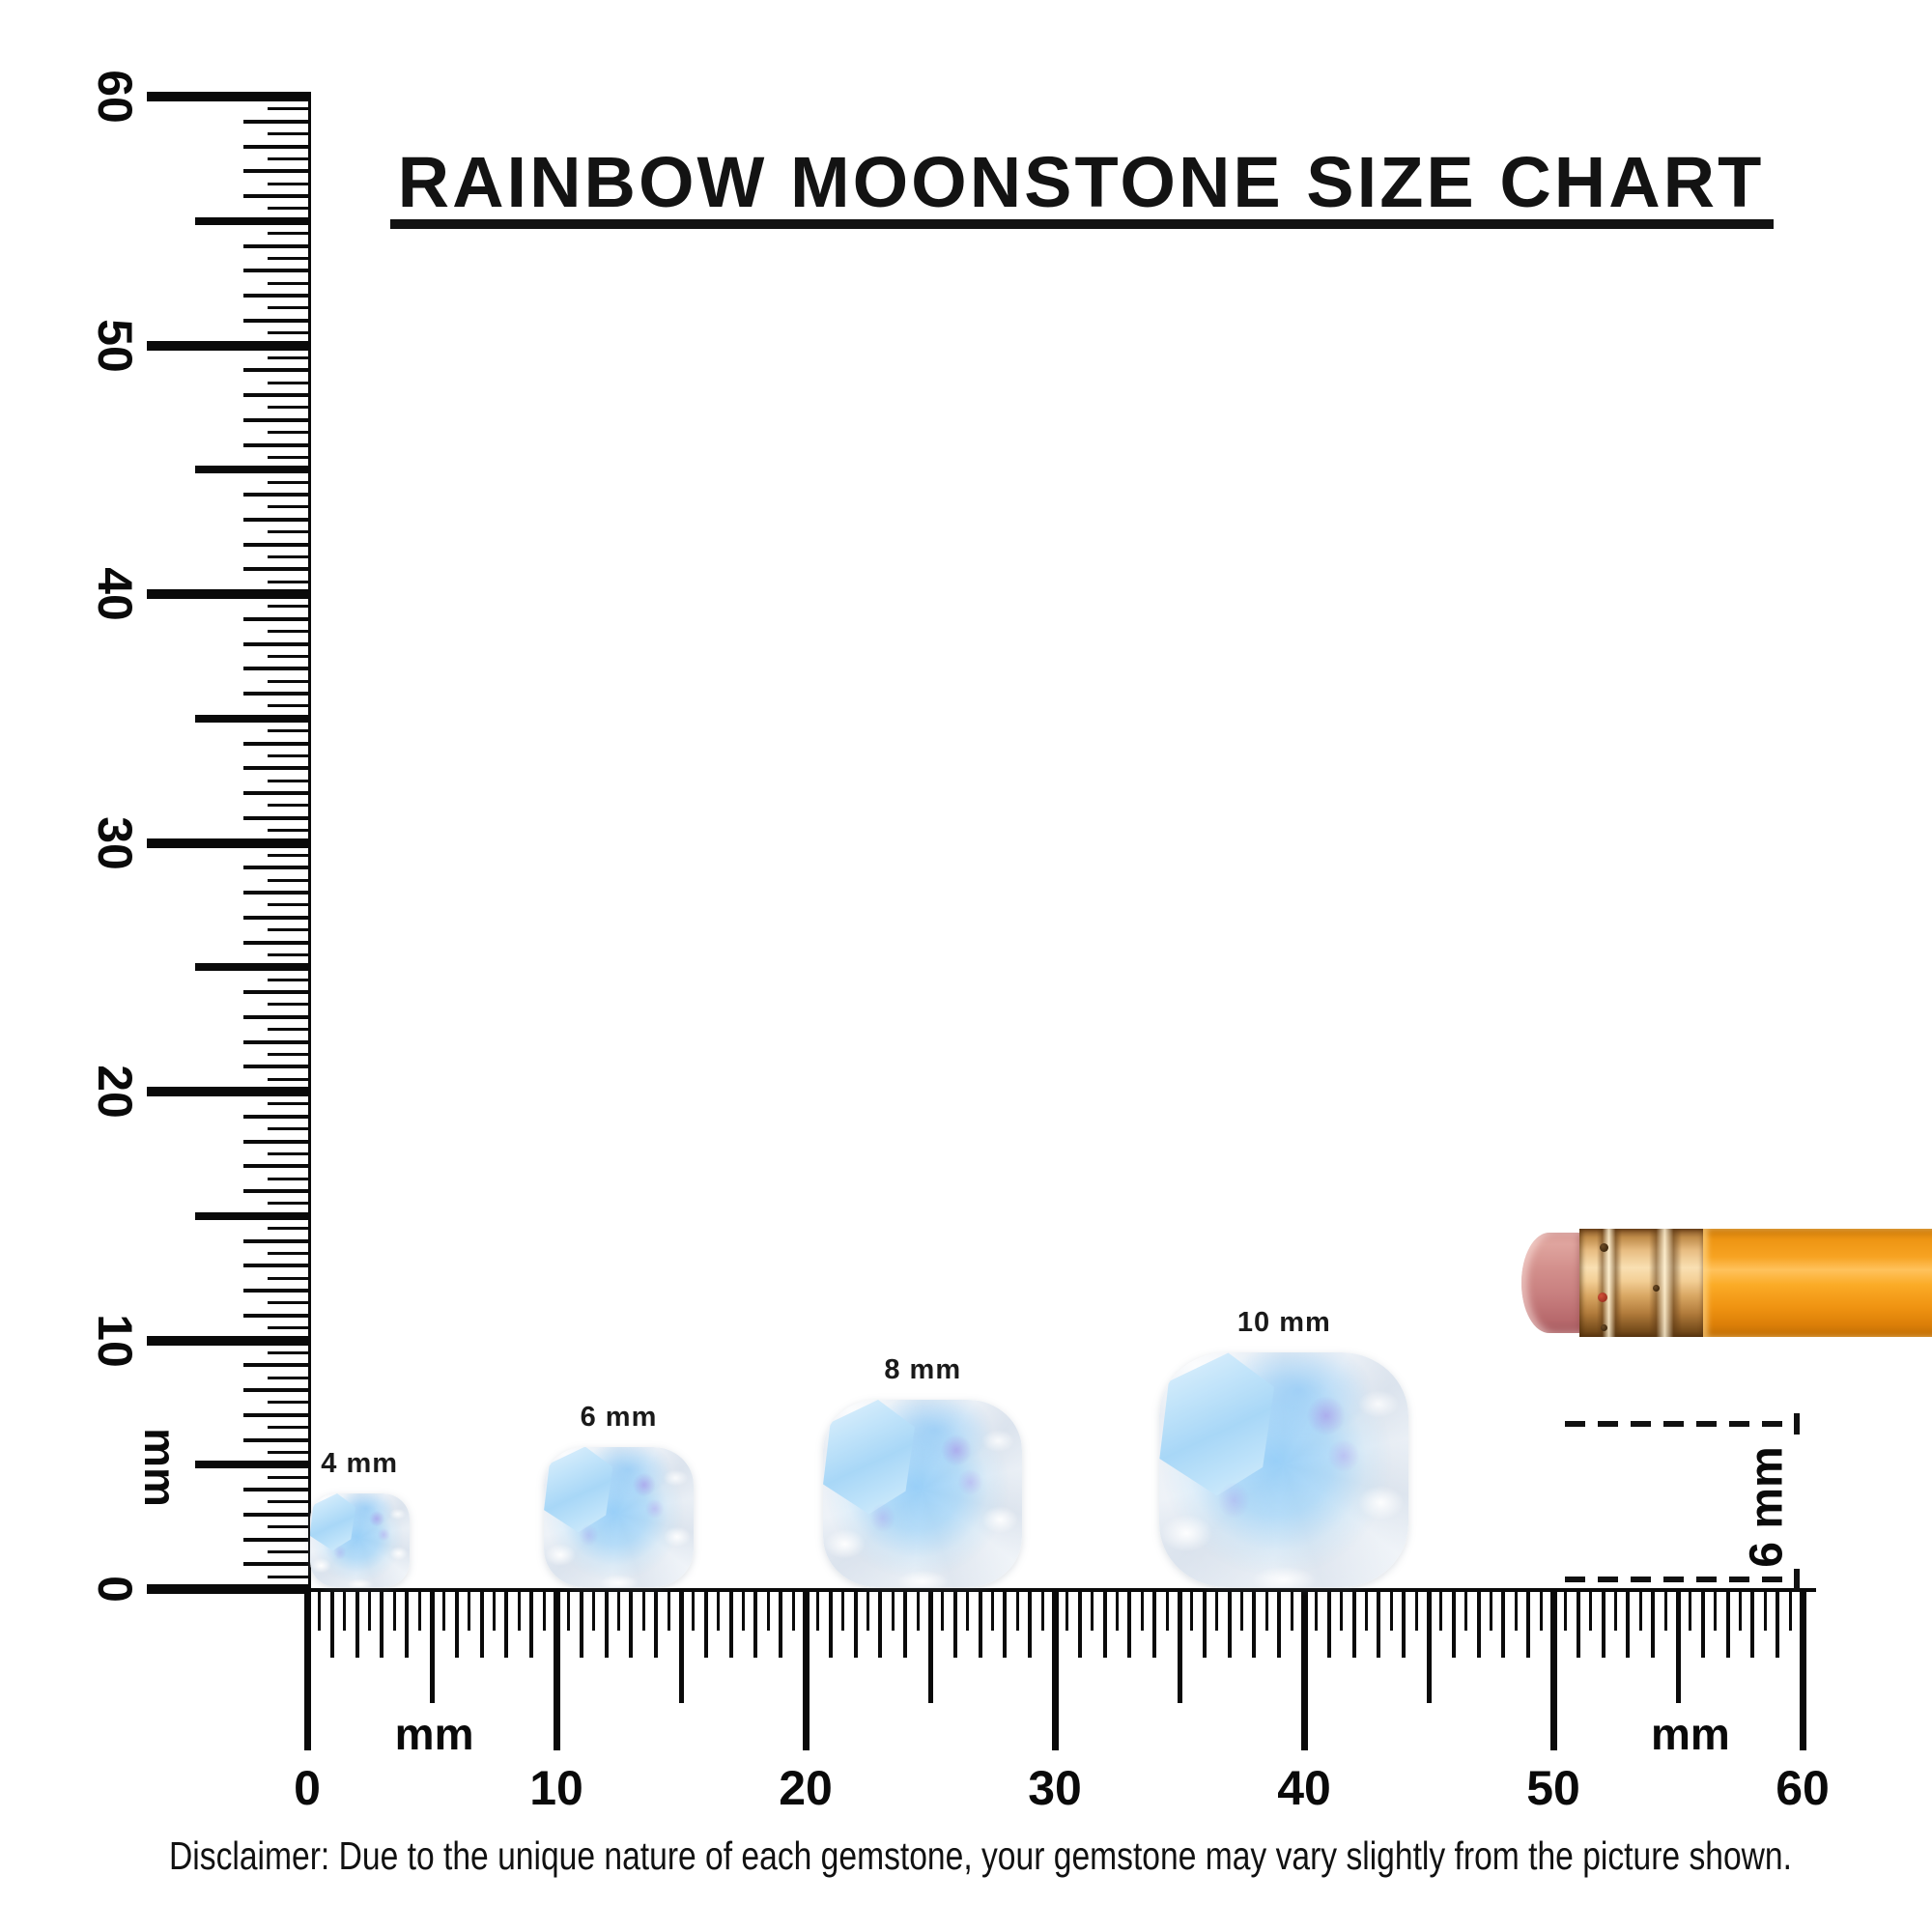 This screenshot has width=1932, height=1932. What do you see at coordinates (1081, 182) in the screenshot?
I see `page-title: RAINBOW MOONSTONE SIZE CHART` at bounding box center [1081, 182].